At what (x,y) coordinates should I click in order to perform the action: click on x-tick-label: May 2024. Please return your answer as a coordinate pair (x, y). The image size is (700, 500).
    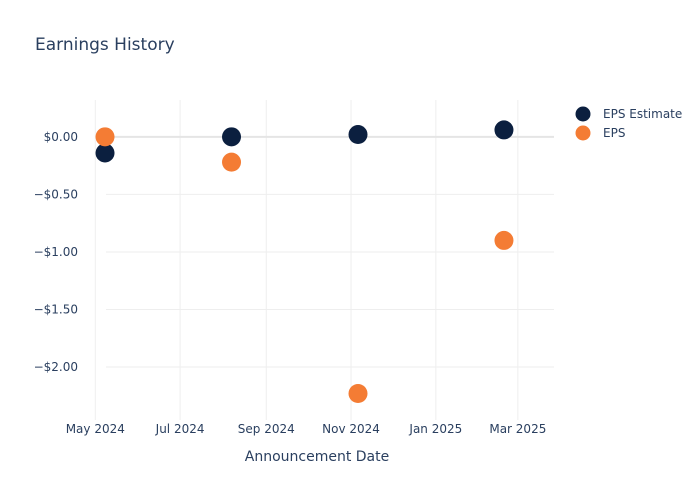
    Looking at the image, I should click on (95, 429).